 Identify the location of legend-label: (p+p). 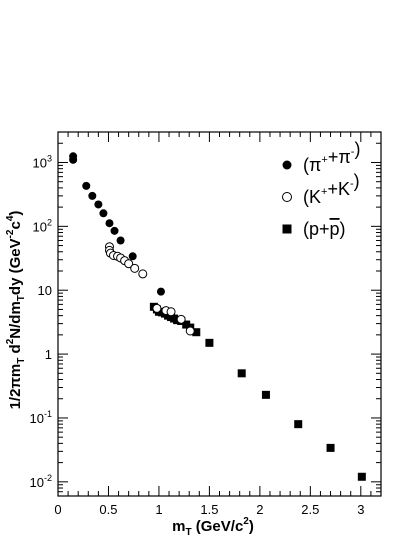
(324, 229).